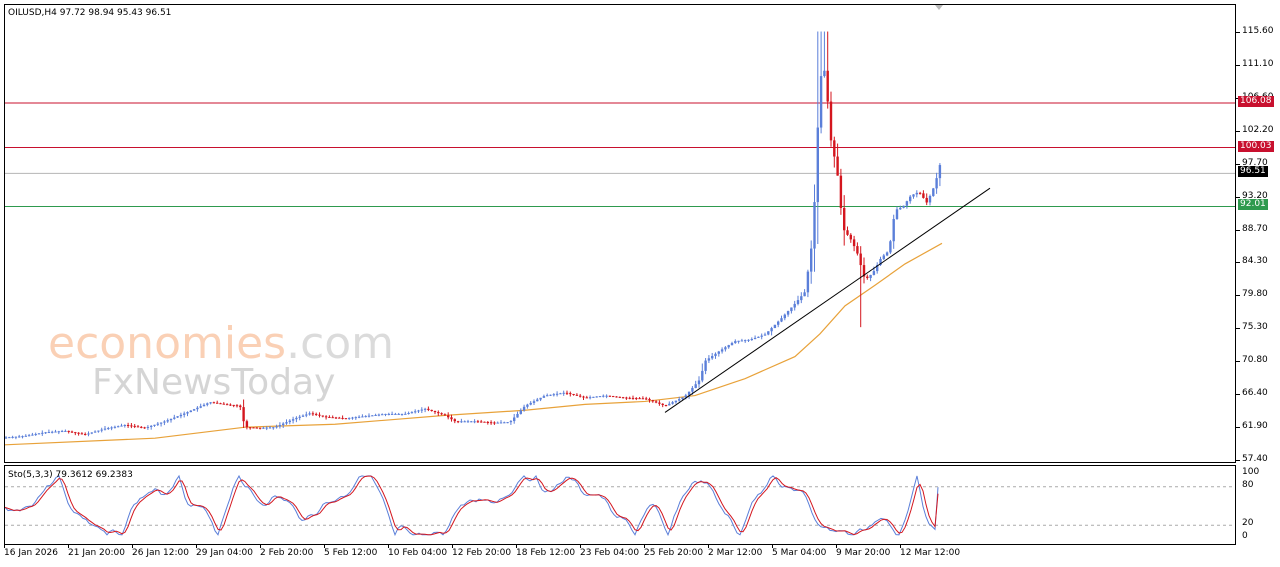  What do you see at coordinates (863, 553) in the screenshot?
I see `time-tick: 9 Mar 20:00` at bounding box center [863, 553].